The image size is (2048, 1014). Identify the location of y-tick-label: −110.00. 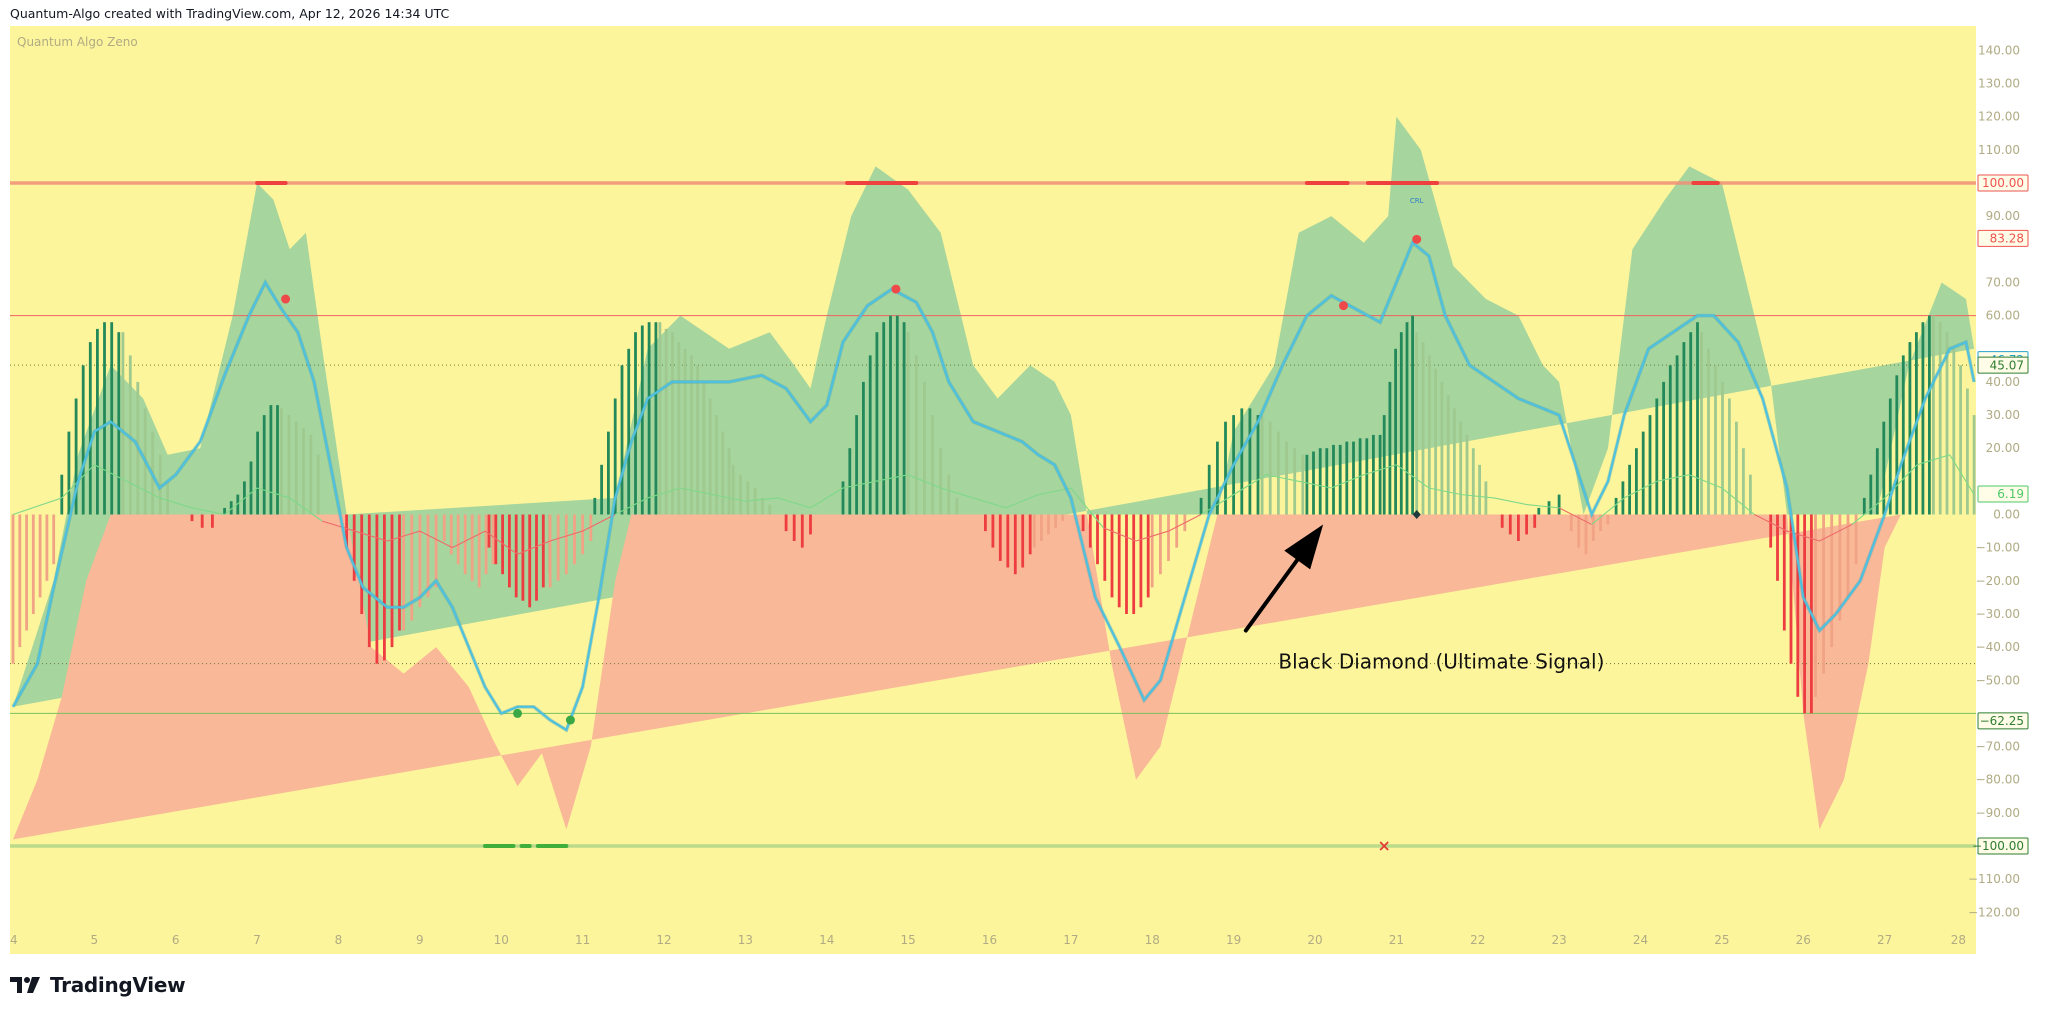
(1994, 879).